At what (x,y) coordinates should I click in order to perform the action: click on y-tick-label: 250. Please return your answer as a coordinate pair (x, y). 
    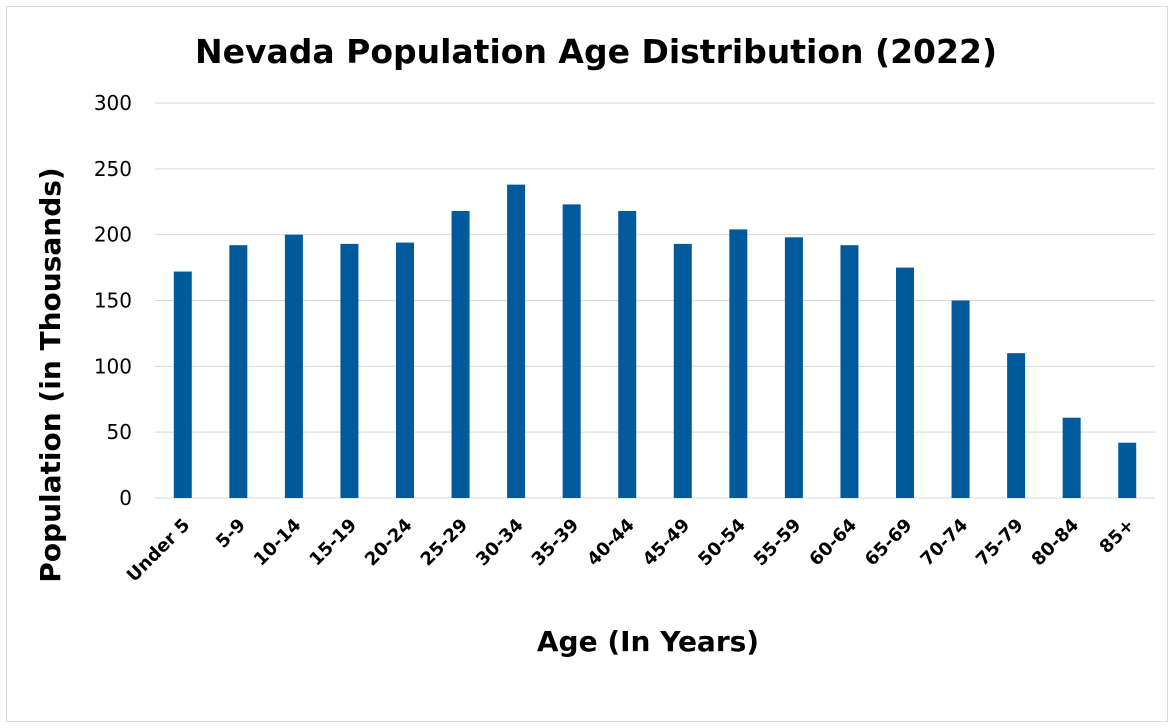
    Looking at the image, I should click on (113, 169).